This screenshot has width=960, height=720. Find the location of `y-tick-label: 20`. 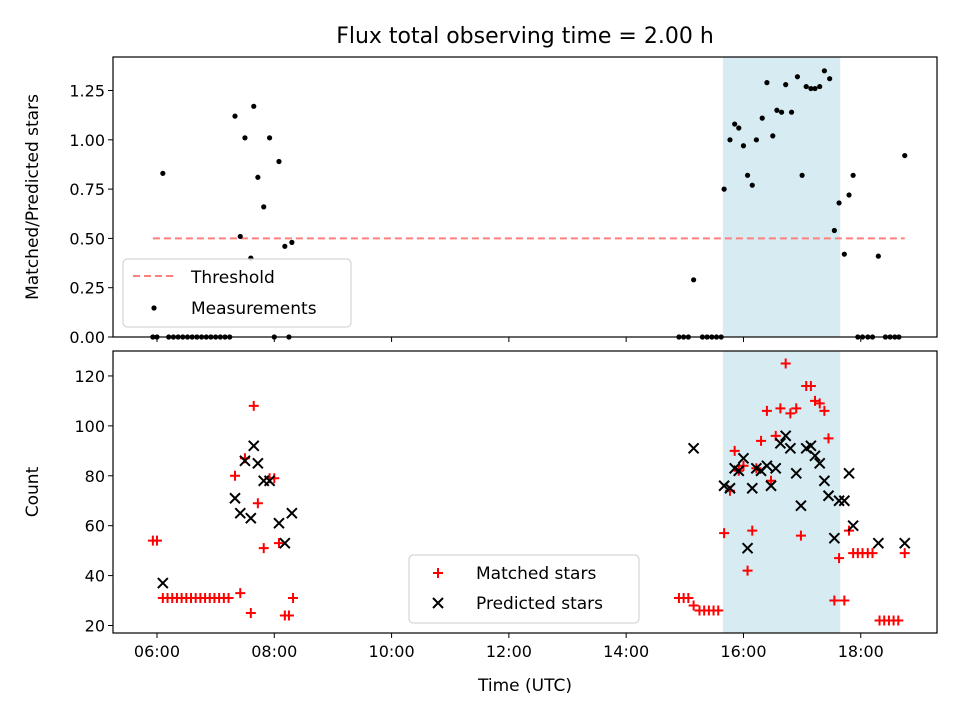

y-tick-label: 20 is located at coordinates (95, 626).